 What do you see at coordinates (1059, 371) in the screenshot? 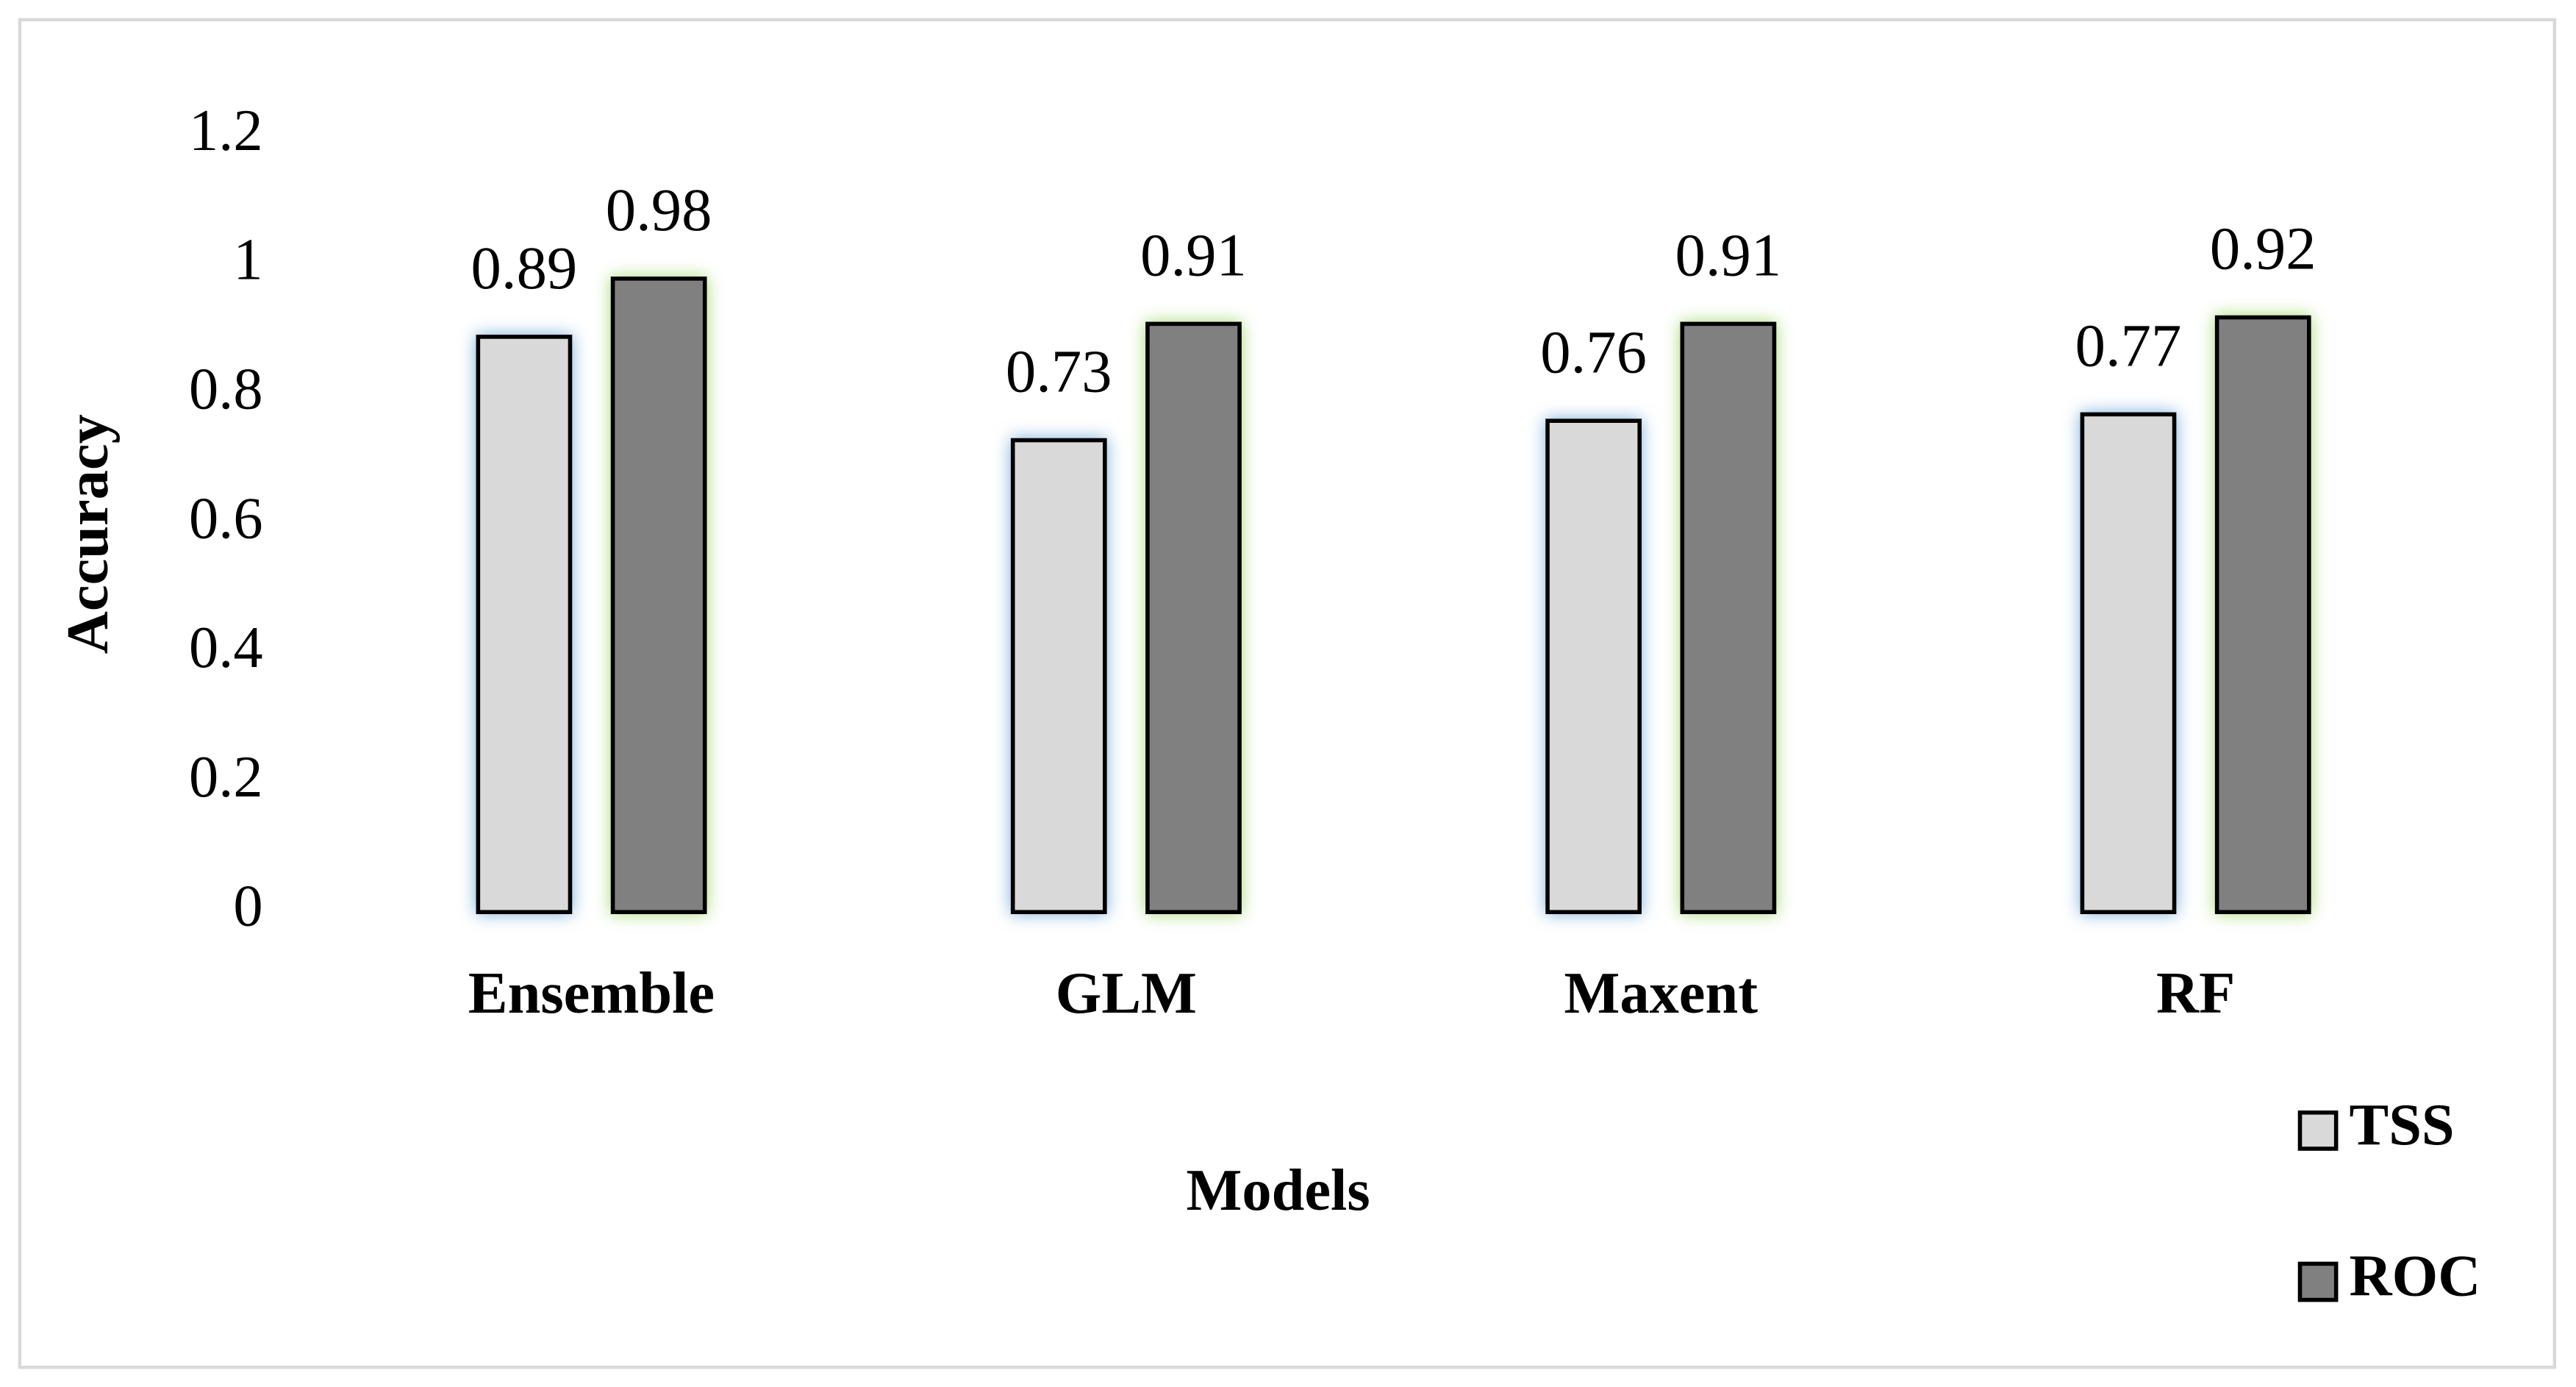
I see `value-label: 0.73` at bounding box center [1059, 371].